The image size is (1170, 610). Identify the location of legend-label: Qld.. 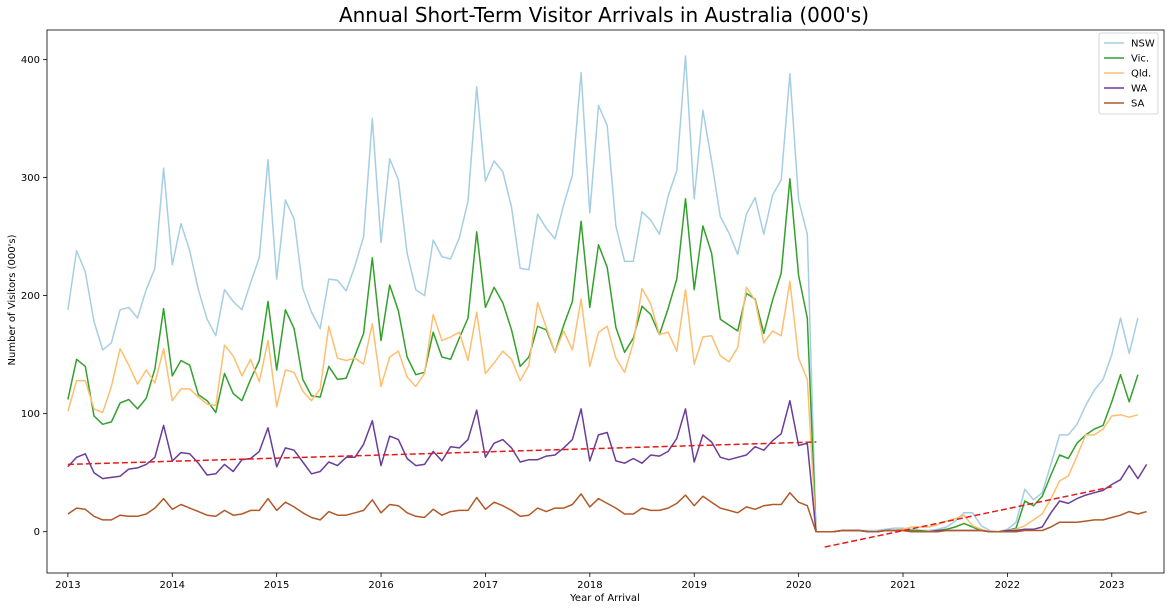
(1141, 74).